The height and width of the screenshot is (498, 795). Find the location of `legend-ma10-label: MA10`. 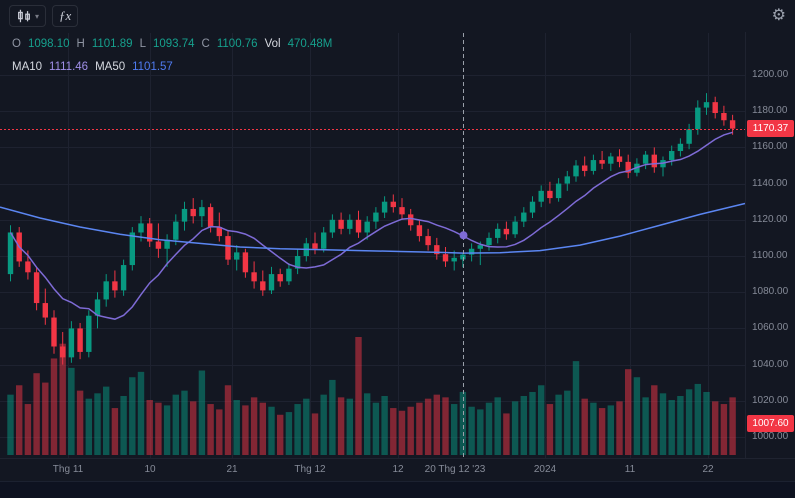

legend-ma10-label: MA10 is located at coordinates (27, 66).